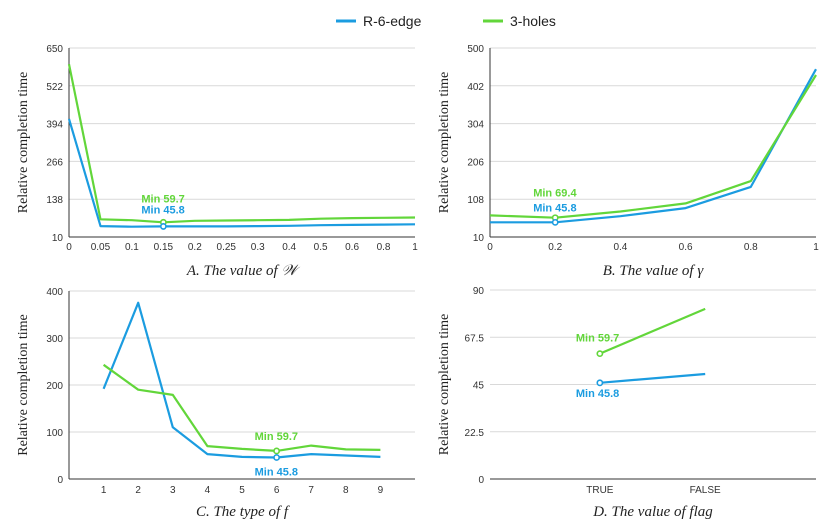 The image size is (830, 532). What do you see at coordinates (132, 247) in the screenshot?
I see `x-tick-label: 0.1` at bounding box center [132, 247].